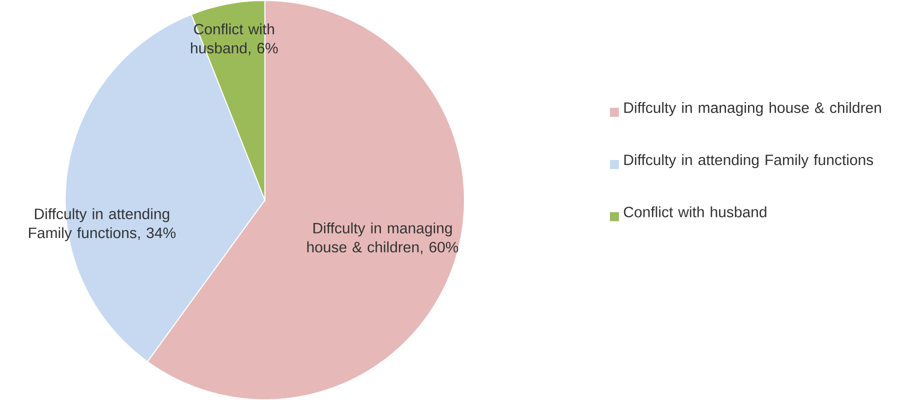  Describe the element at coordinates (382, 238) in the screenshot. I see `data-label: Diffculty in managing house & children, 60%` at that location.